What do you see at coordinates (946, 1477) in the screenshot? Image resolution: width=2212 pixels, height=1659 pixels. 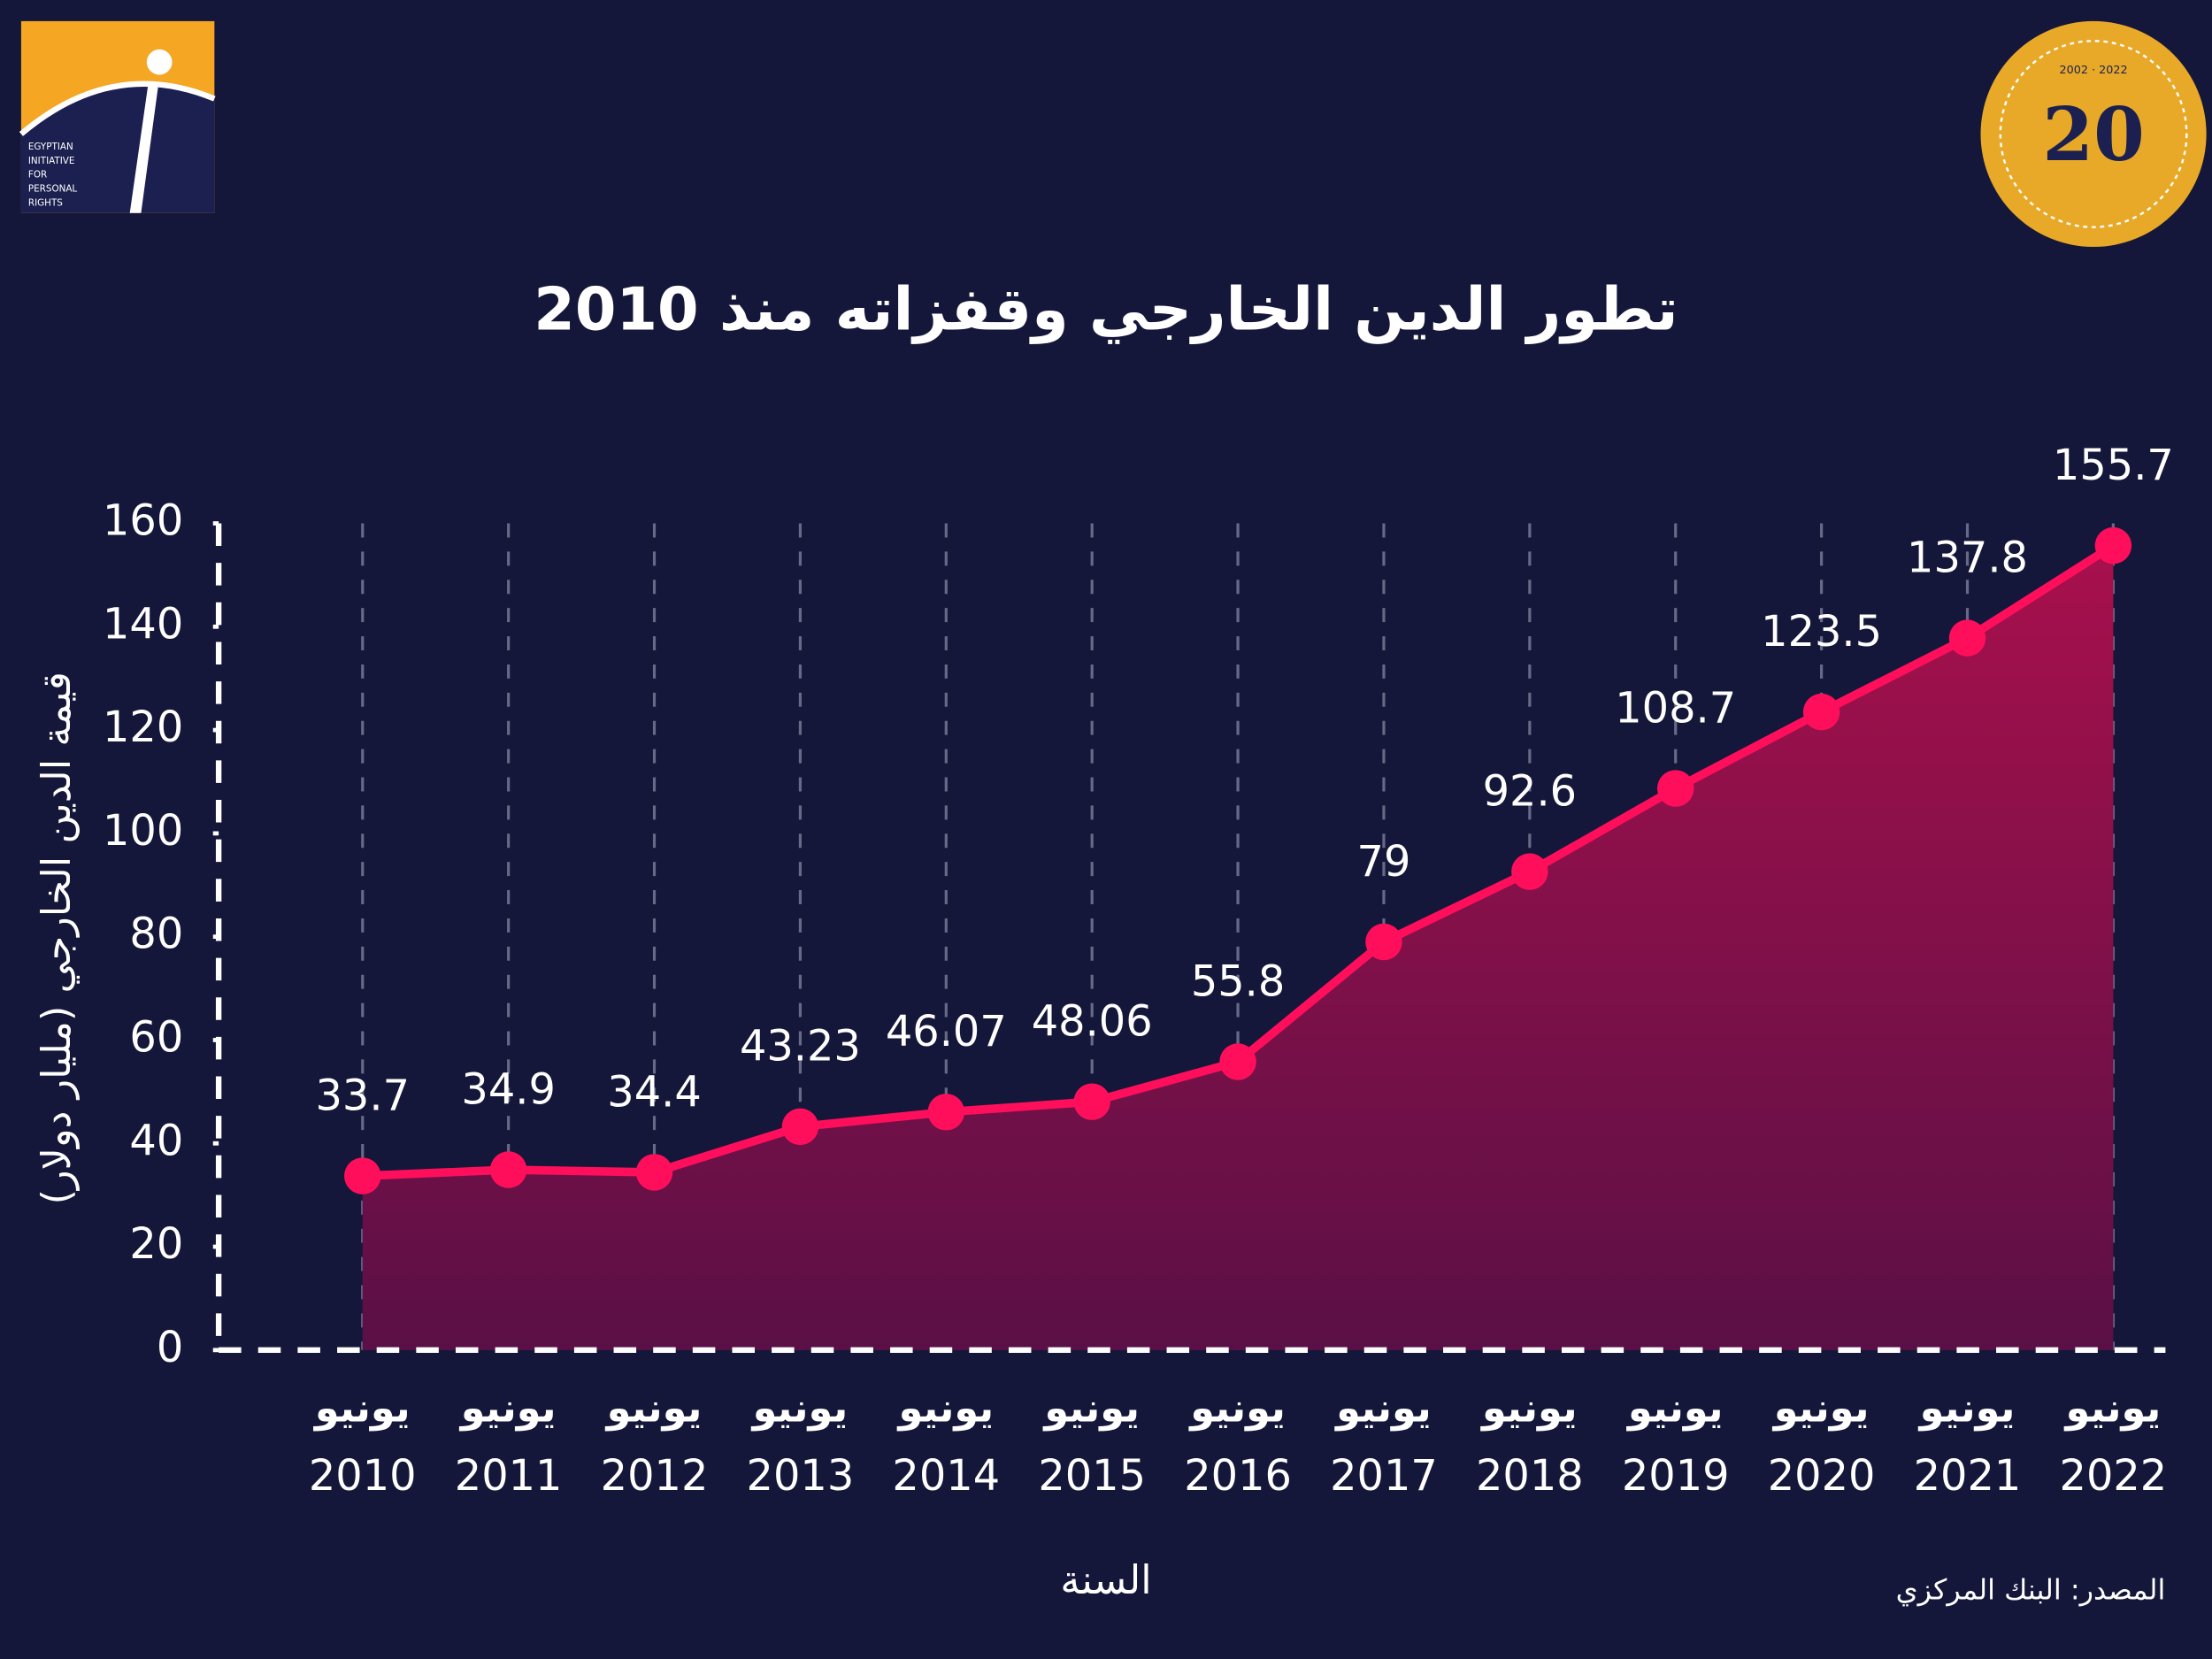 I see `x-tick-label: 2014` at bounding box center [946, 1477].